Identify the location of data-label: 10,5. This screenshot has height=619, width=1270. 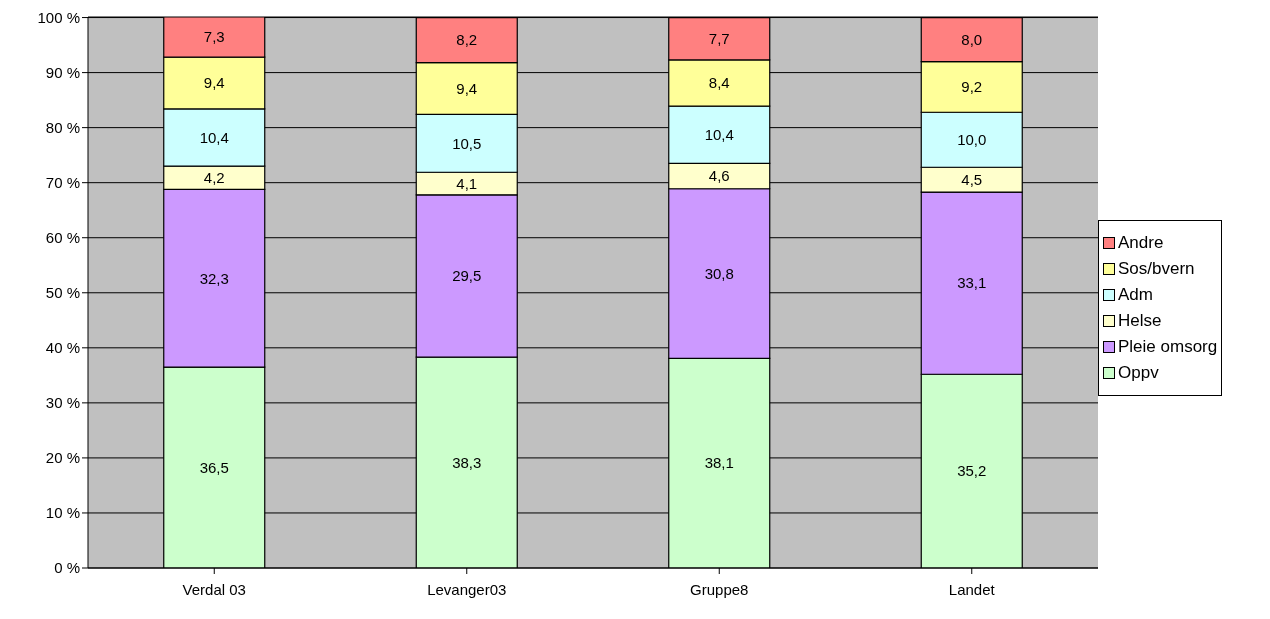
(467, 143).